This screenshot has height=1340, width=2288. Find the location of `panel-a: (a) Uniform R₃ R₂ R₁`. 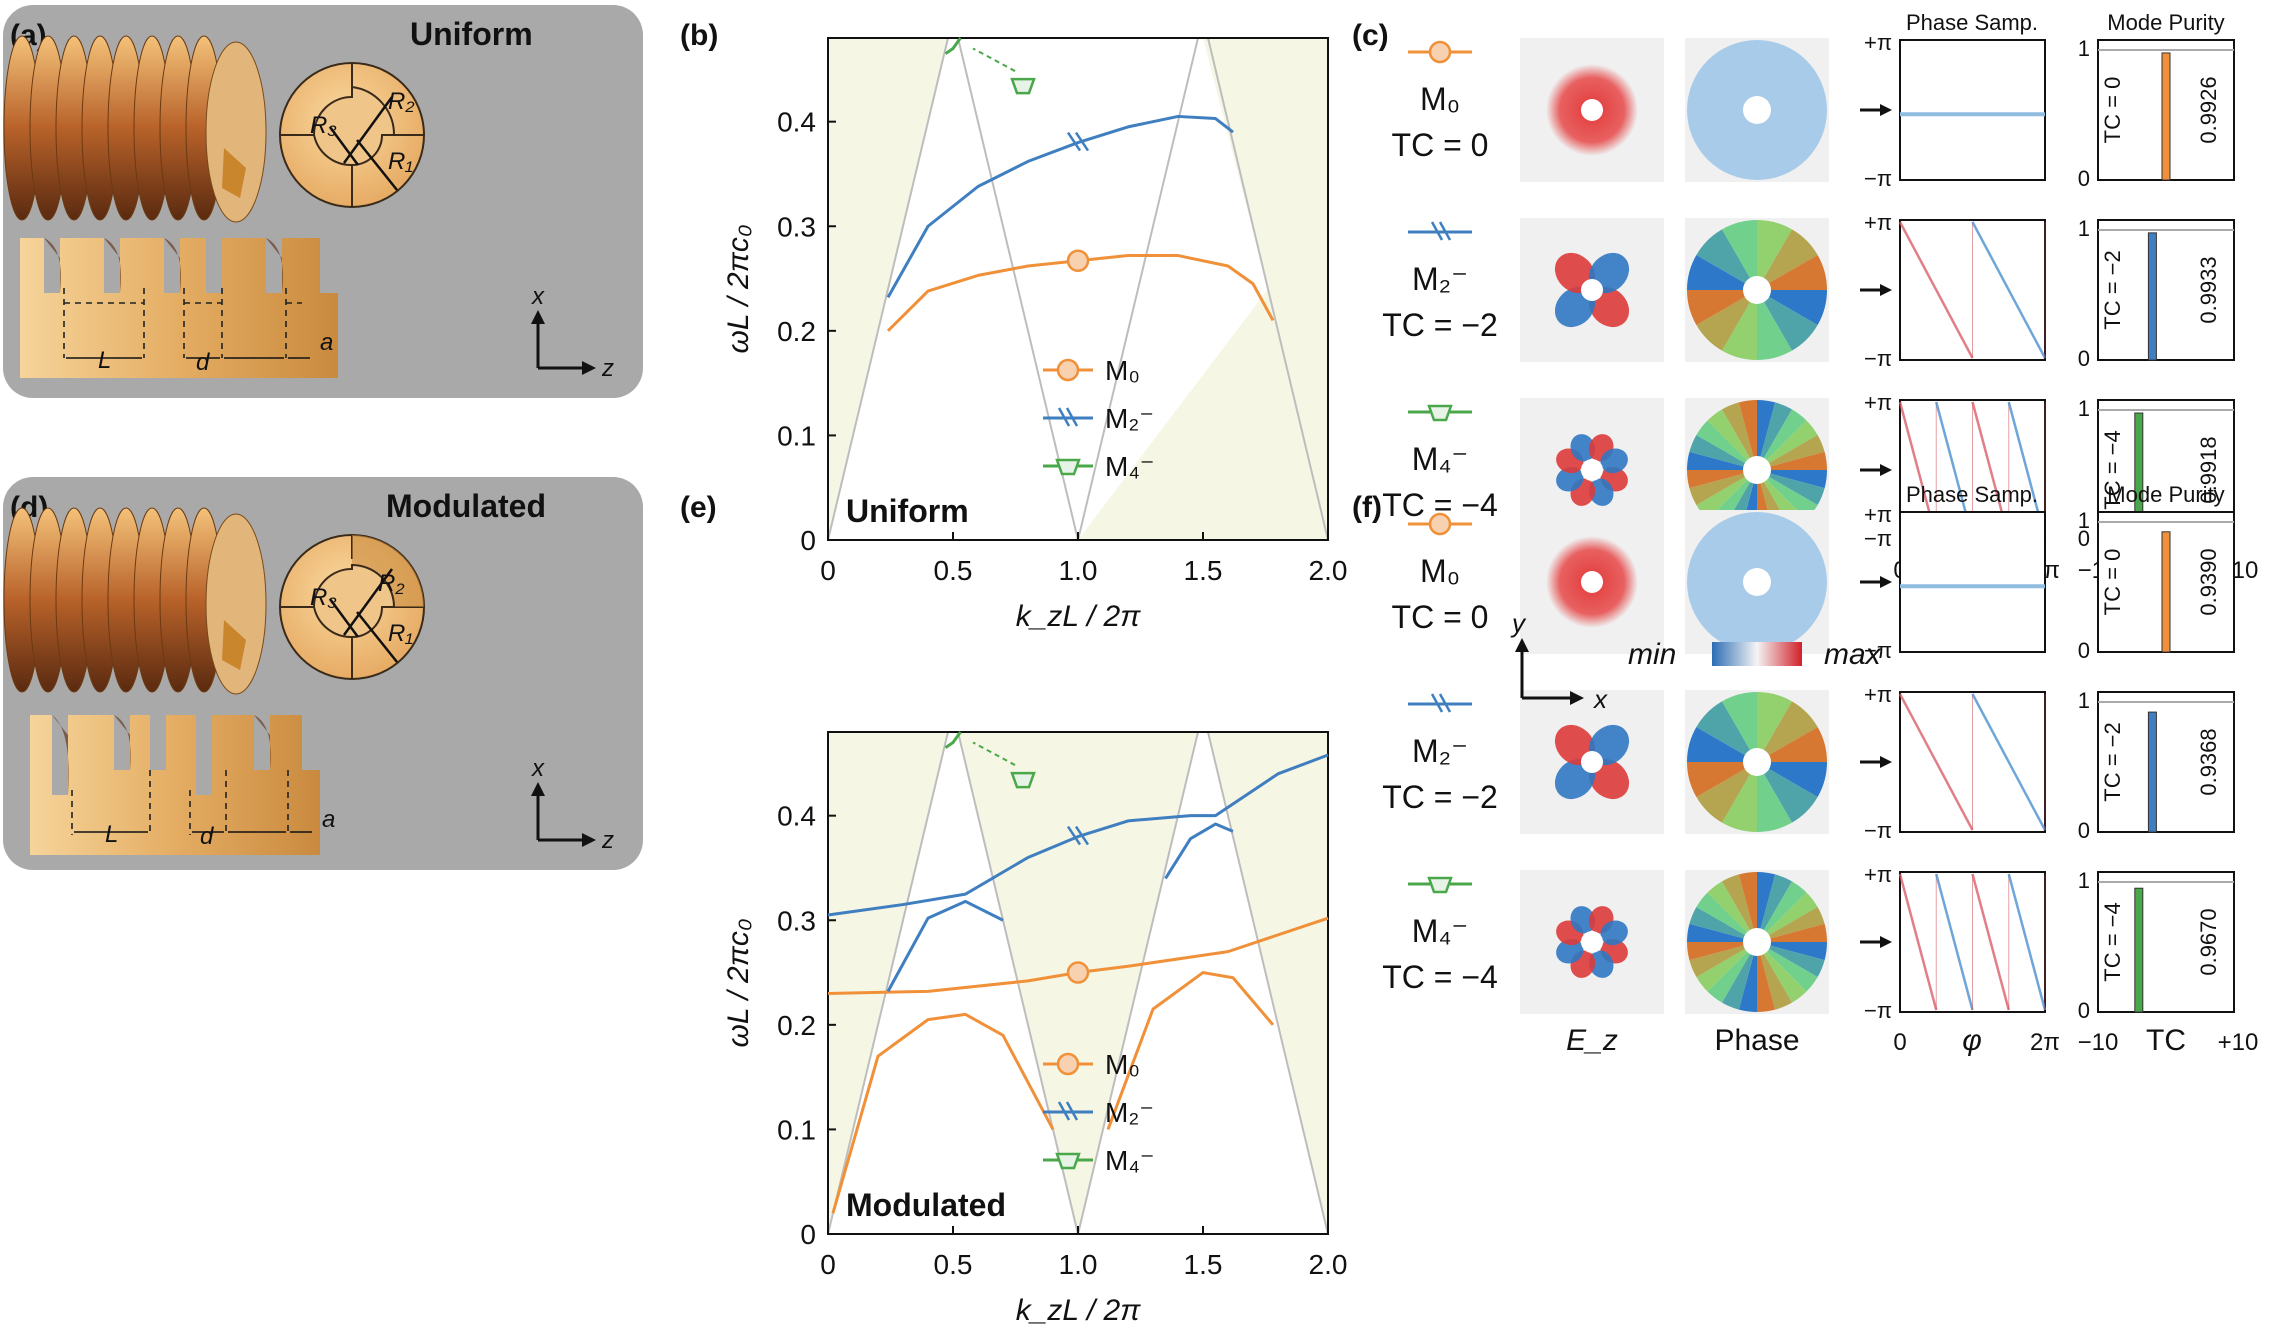

panel-a: (a) Uniform R₃ R₂ R₁ is located at coordinates (323, 201).